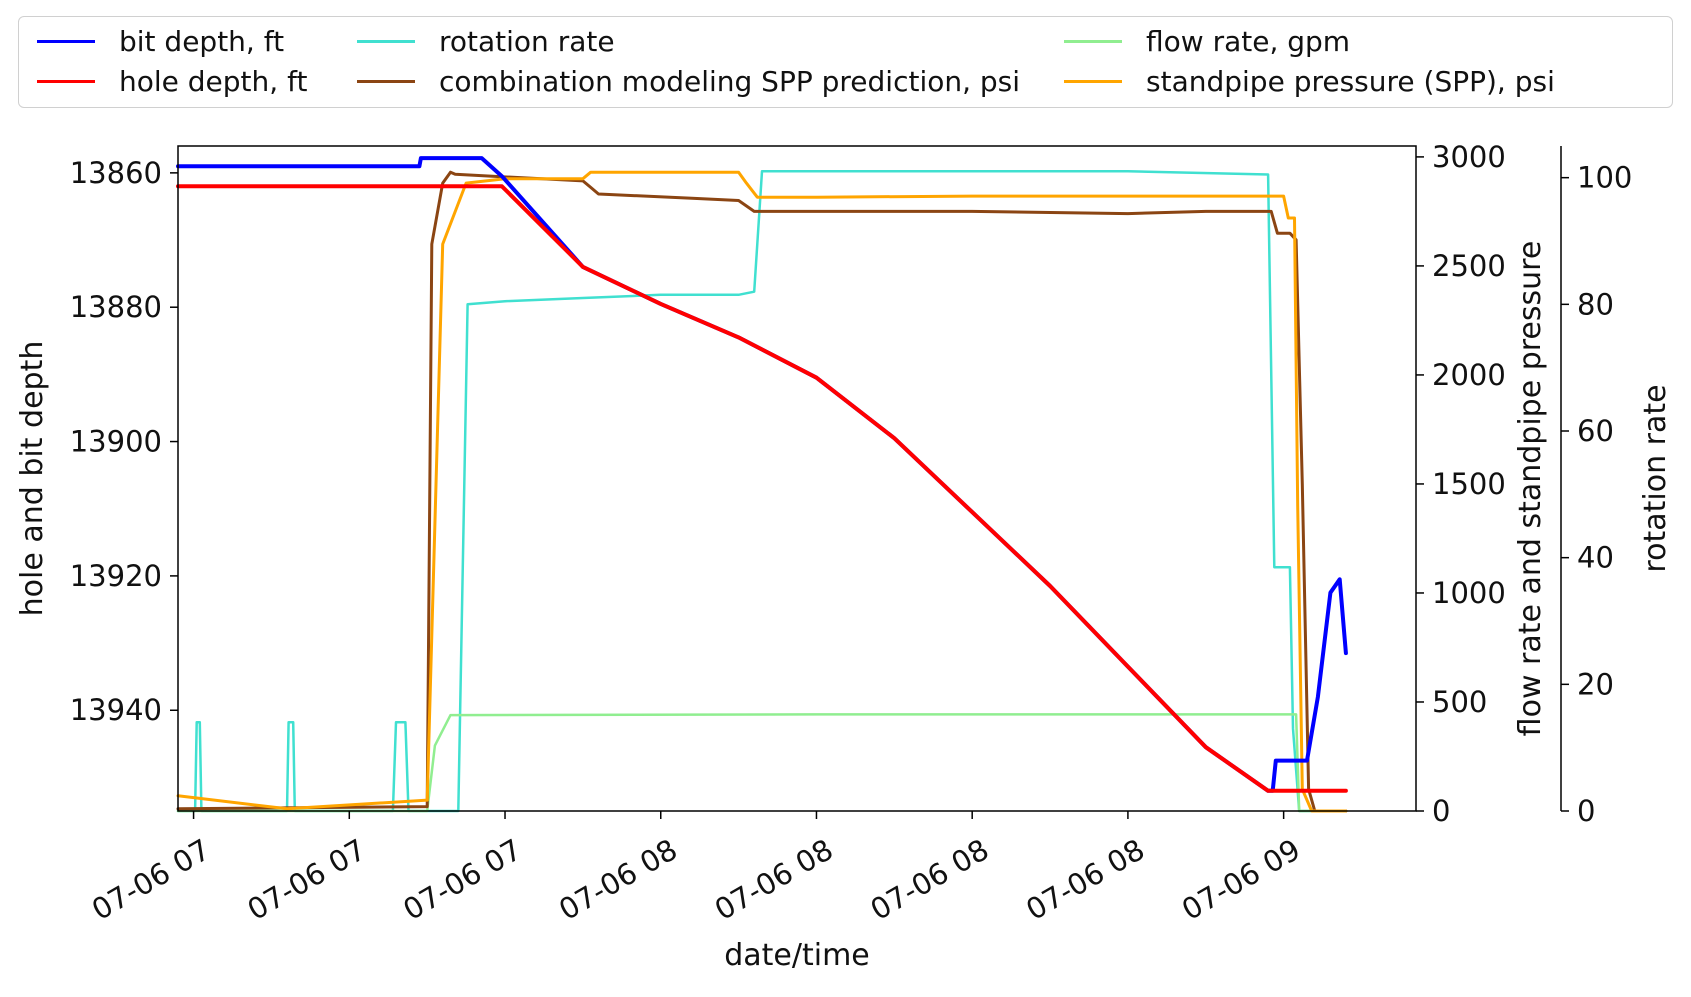 This screenshot has height=997, width=1691. What do you see at coordinates (1350, 81) in the screenshot?
I see `legend-label: standpipe pressure (SPP), psi` at bounding box center [1350, 81].